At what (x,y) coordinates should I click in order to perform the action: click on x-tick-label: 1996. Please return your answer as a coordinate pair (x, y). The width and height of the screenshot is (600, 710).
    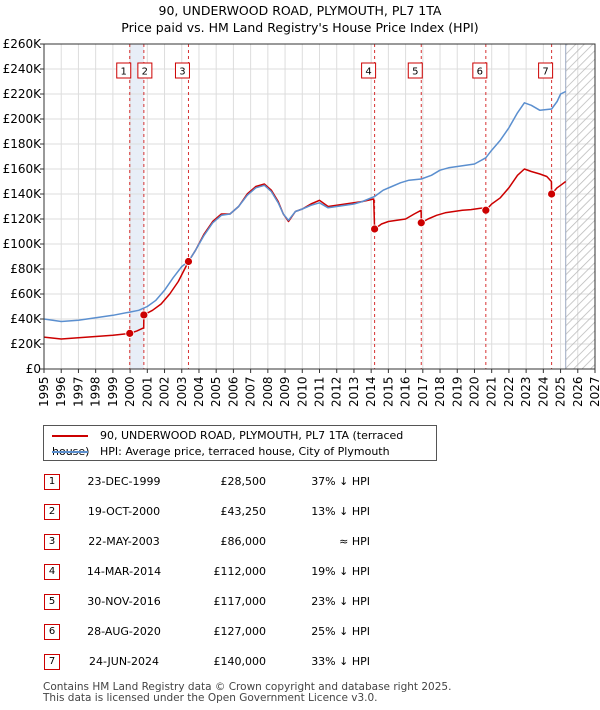
    Looking at the image, I should click on (61, 391).